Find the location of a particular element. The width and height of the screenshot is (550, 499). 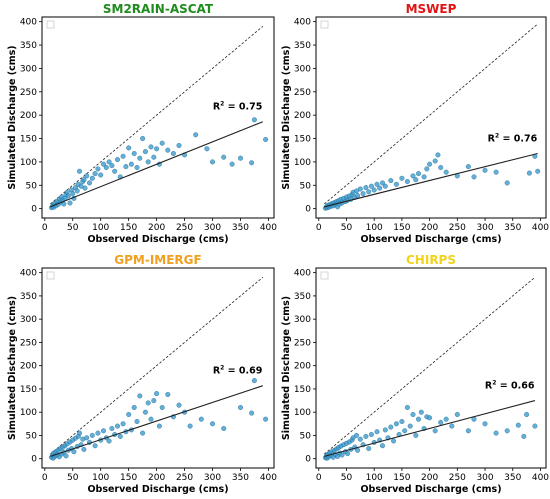

r2-annotation: R2 = 0.66 is located at coordinates (510, 386).